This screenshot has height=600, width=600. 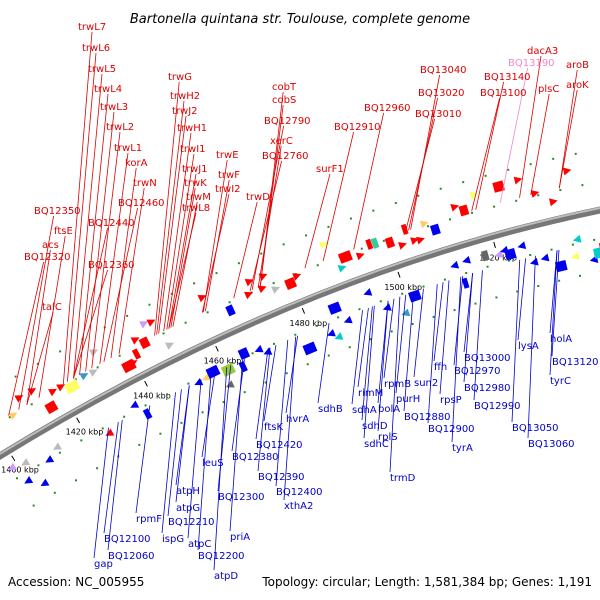 I want to click on tick-1440-kbp: 1440 kbp, so click(x=152, y=390).